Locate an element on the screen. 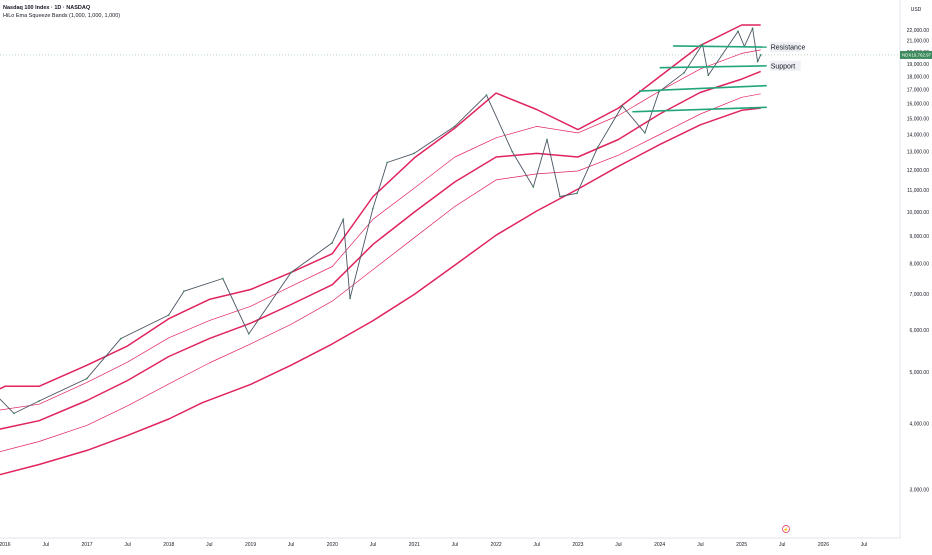  x-tick-label: 2022 is located at coordinates (496, 545).